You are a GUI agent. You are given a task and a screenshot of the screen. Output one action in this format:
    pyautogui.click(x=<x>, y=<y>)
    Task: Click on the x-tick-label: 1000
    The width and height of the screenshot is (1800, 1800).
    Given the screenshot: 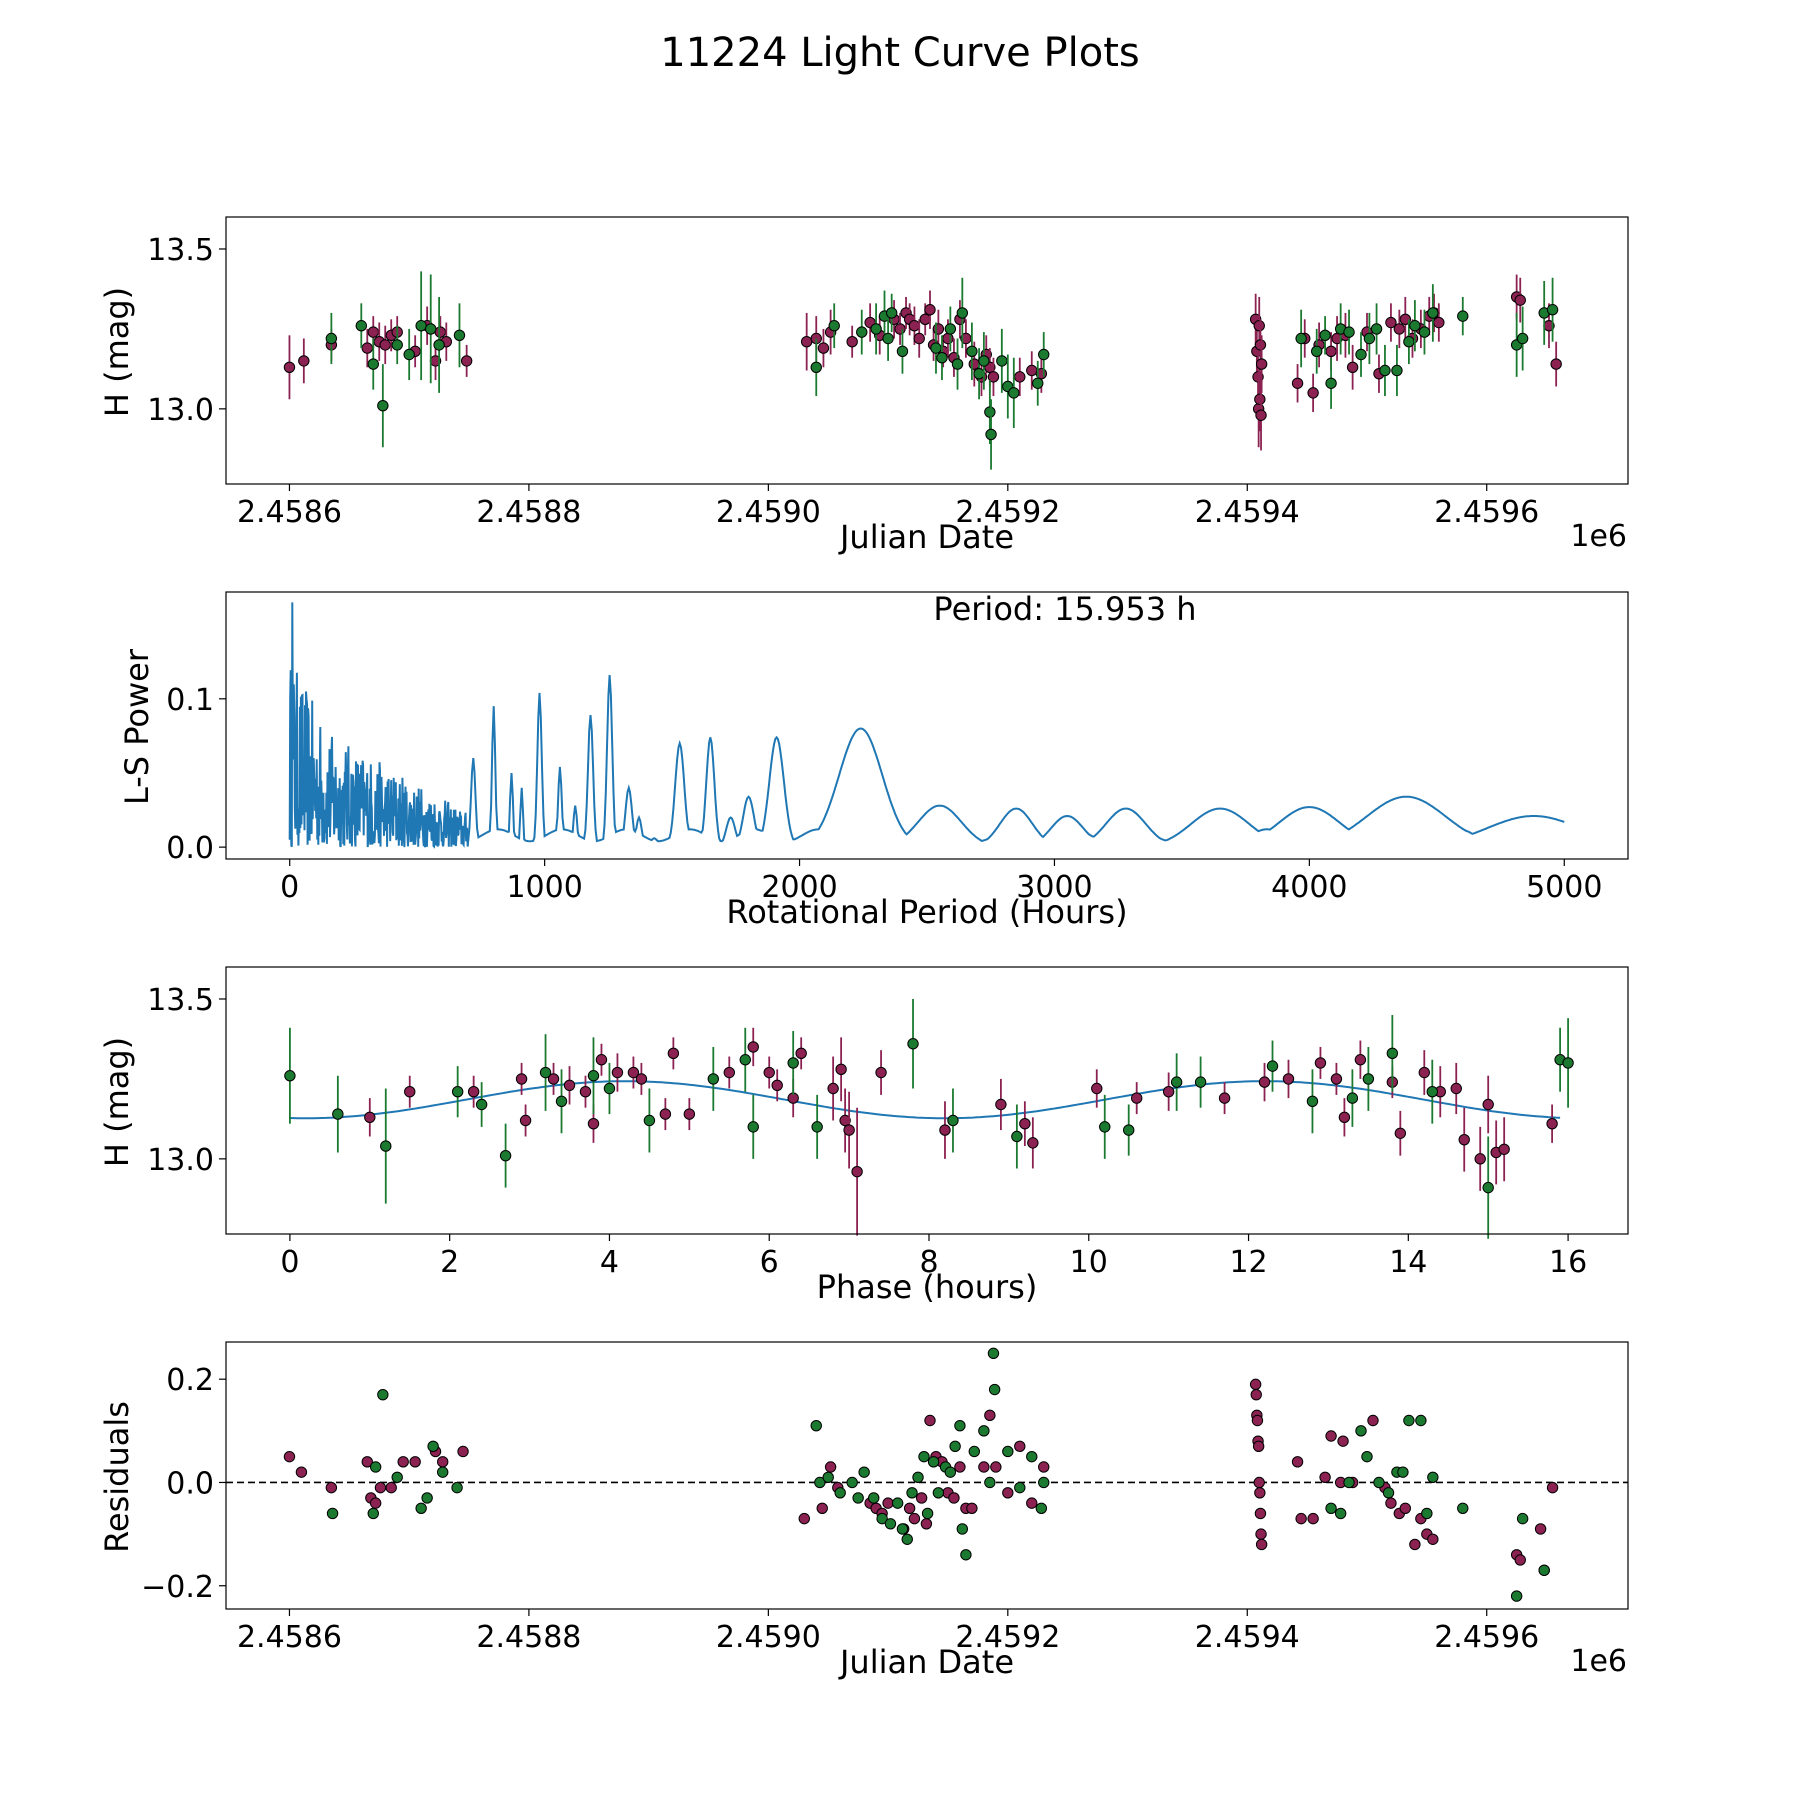 What is the action you would take?
    pyautogui.click(x=544, y=887)
    